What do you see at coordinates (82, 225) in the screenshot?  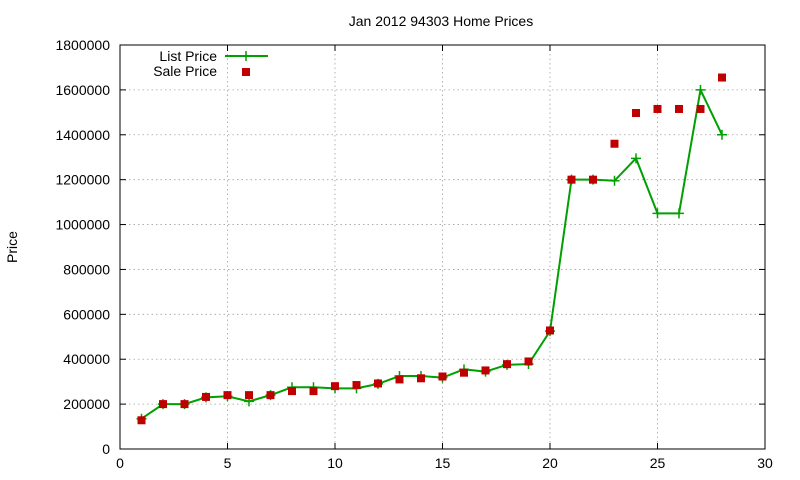 I see `y-tick-label: 1000000` at bounding box center [82, 225].